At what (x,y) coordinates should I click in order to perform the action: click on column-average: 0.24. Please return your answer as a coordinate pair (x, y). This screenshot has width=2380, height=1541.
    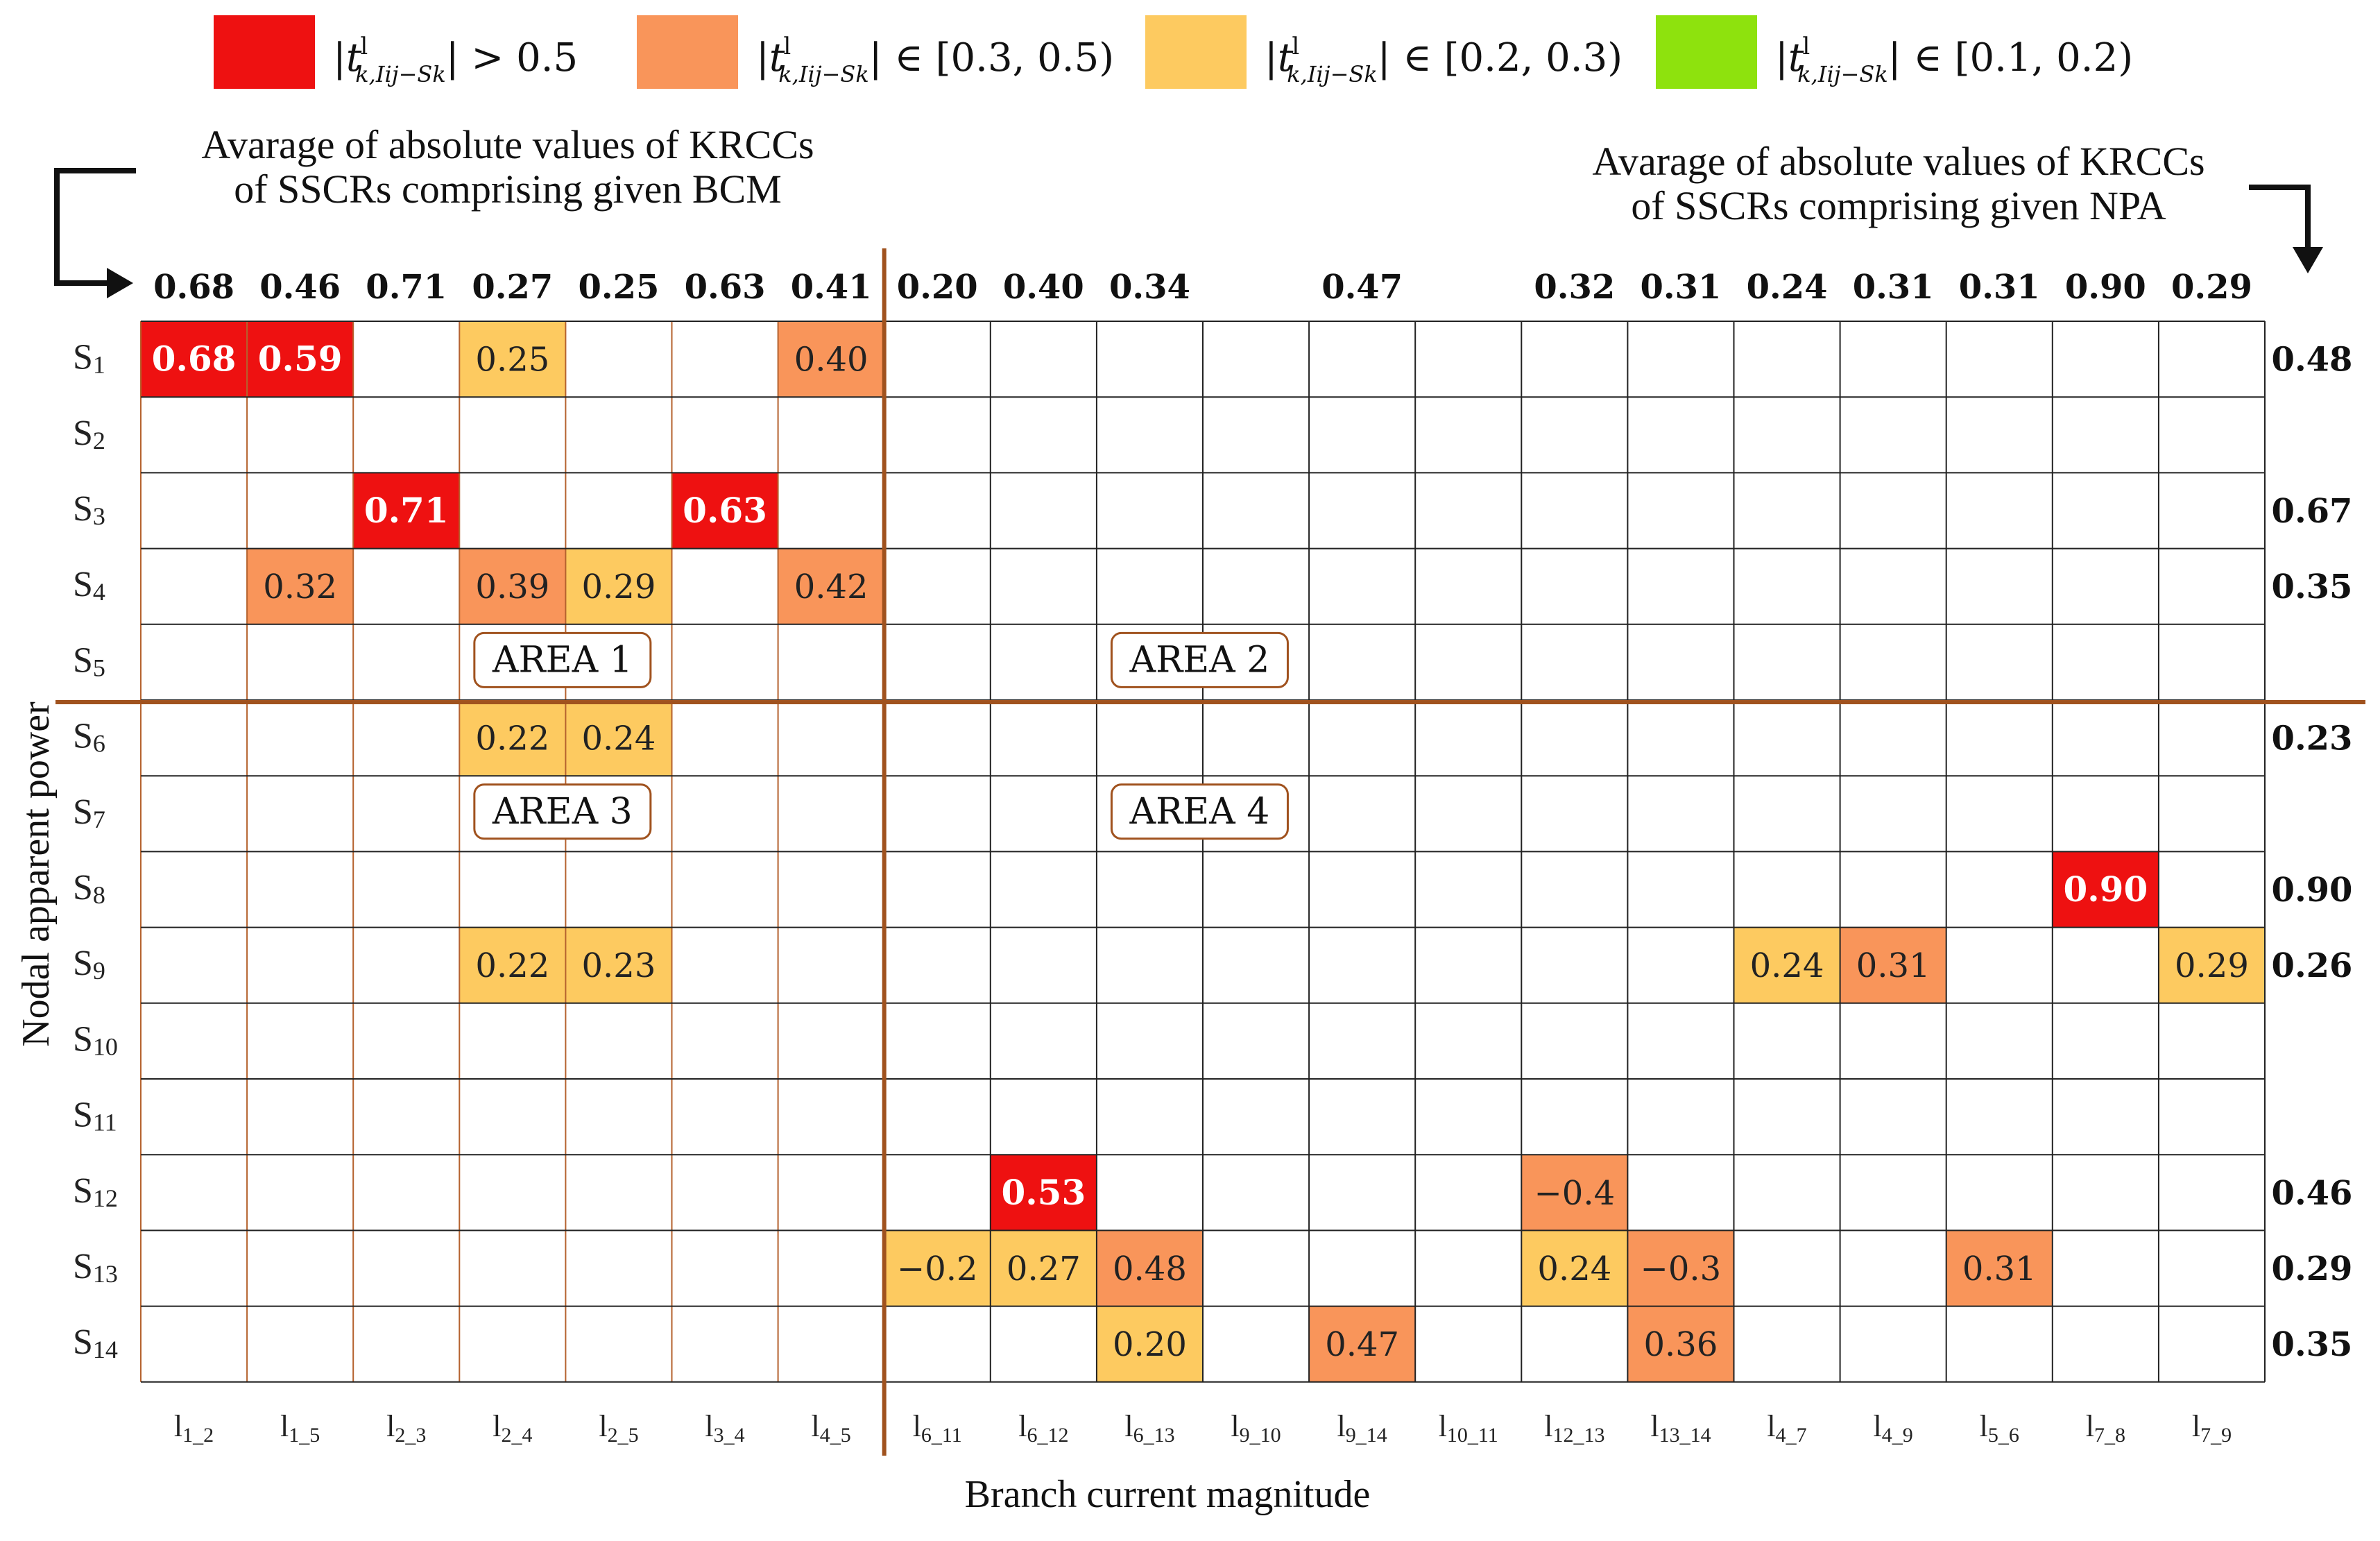
    Looking at the image, I should click on (1787, 287).